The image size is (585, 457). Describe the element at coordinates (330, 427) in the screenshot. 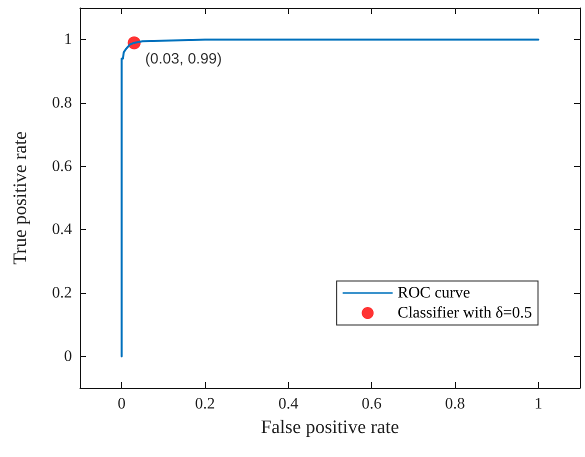

I see `x-axis-title: False positive rate` at that location.